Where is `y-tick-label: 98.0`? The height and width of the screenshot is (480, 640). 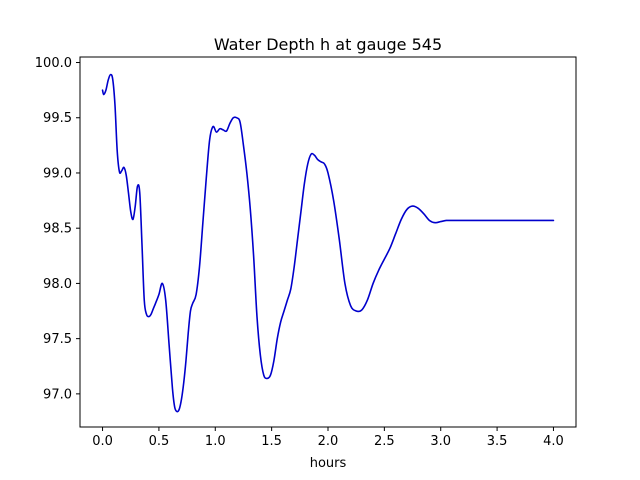 y-tick-label: 98.0 is located at coordinates (57, 284).